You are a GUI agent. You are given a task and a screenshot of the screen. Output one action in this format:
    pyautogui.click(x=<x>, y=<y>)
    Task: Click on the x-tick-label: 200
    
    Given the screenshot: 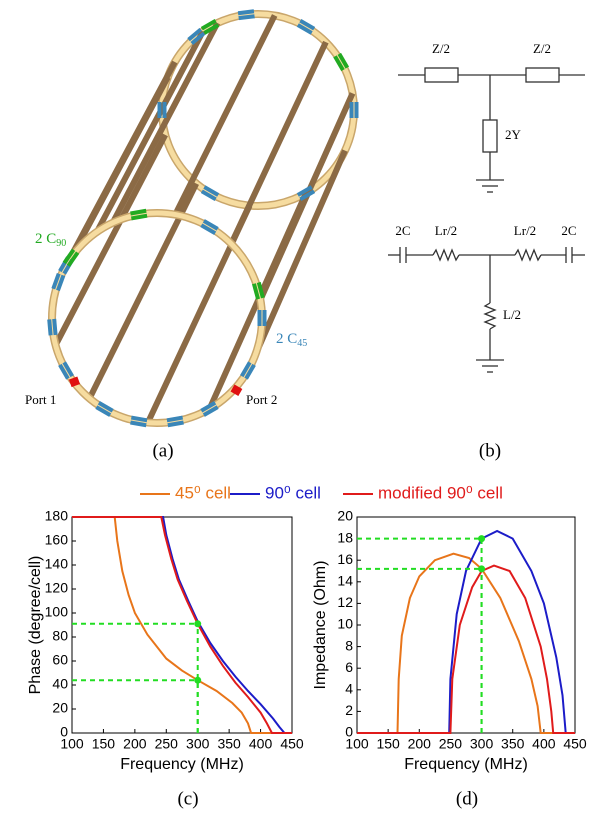 What is the action you would take?
    pyautogui.click(x=135, y=744)
    